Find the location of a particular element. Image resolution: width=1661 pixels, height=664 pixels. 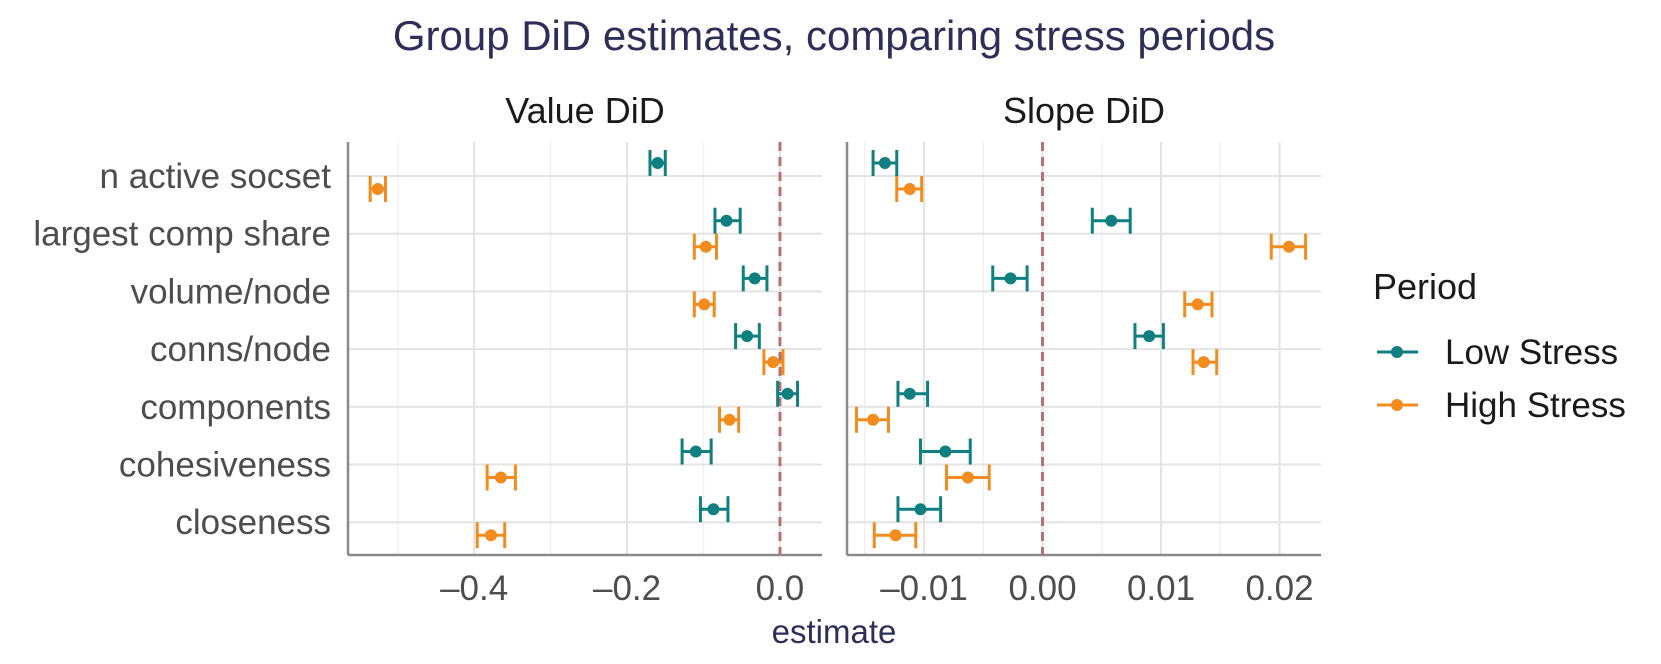

panel-title: Slope DiD is located at coordinates (1084, 110).